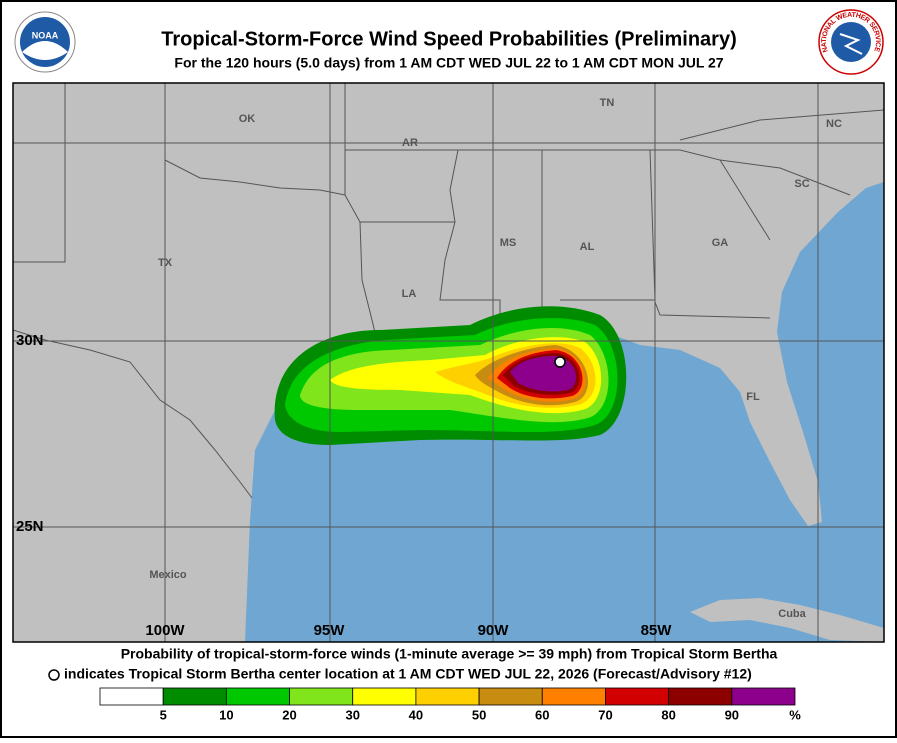 The height and width of the screenshot is (743, 897). Describe the element at coordinates (45, 35) in the screenshot. I see `noaa-text: NOAA` at that location.